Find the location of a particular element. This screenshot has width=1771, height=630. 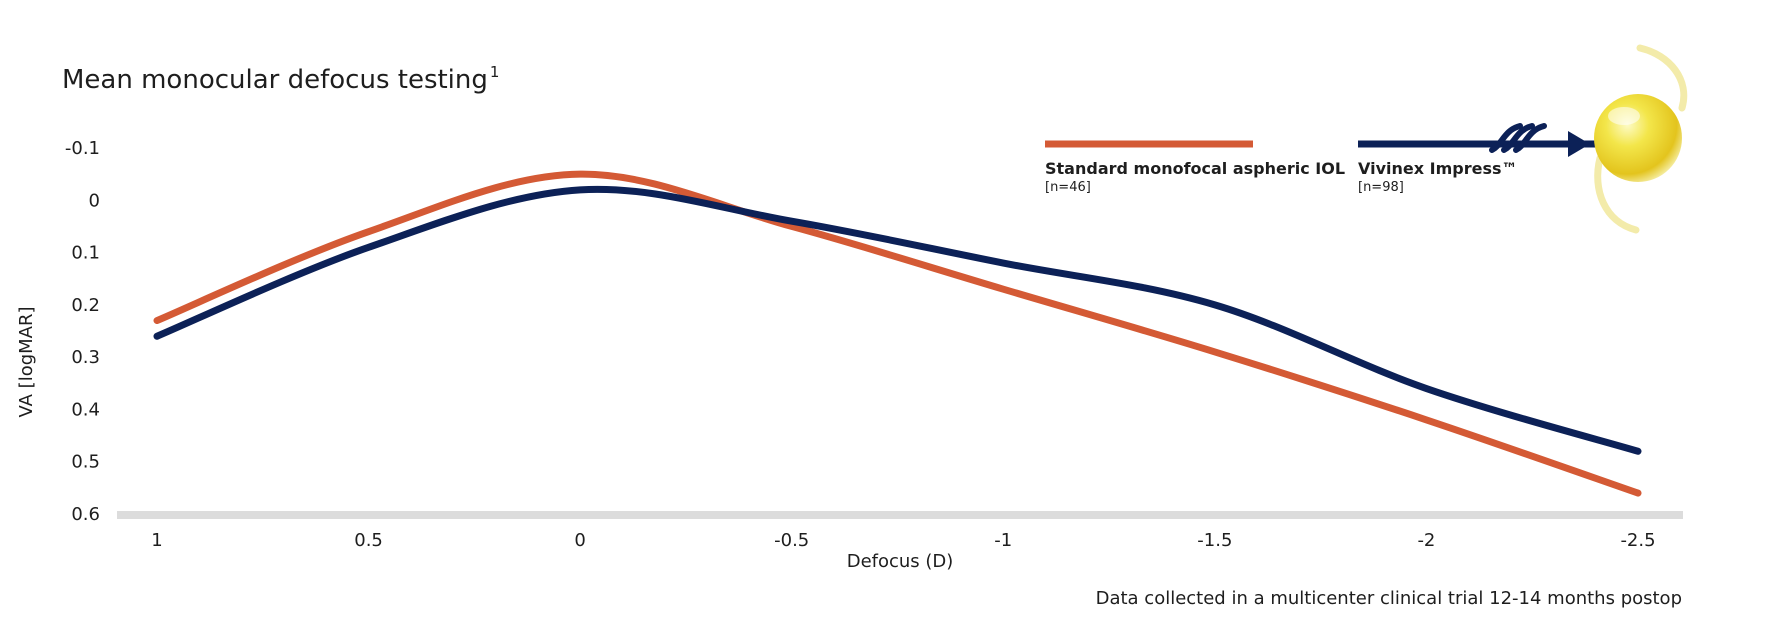

y-tick-label: 0.3 is located at coordinates (85, 357).